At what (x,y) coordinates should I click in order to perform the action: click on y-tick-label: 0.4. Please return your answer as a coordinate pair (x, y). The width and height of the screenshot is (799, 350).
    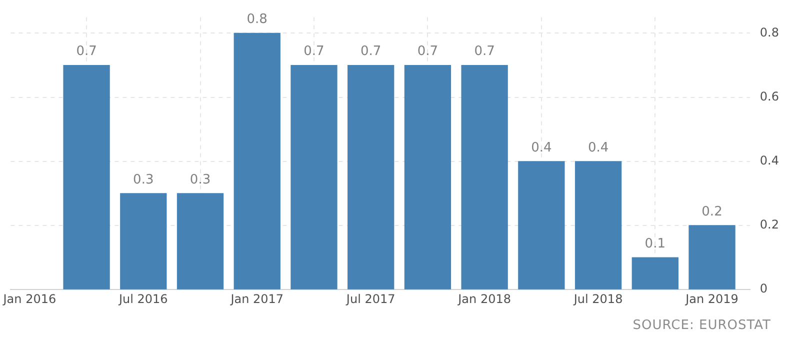
    Looking at the image, I should click on (770, 161).